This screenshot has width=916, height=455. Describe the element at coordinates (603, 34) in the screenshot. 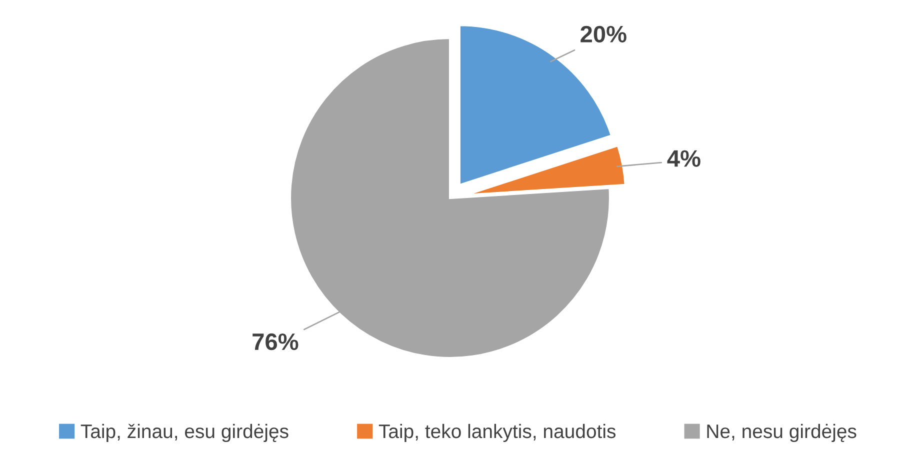

I see `data-label: 20%` at that location.